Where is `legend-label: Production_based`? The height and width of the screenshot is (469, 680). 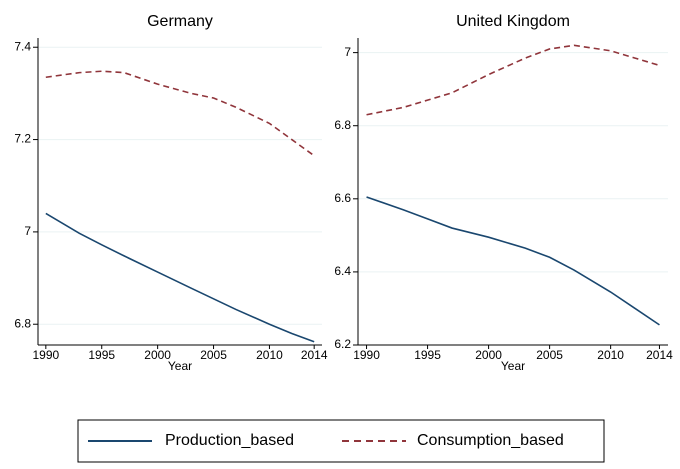 legend-label: Production_based is located at coordinates (229, 440).